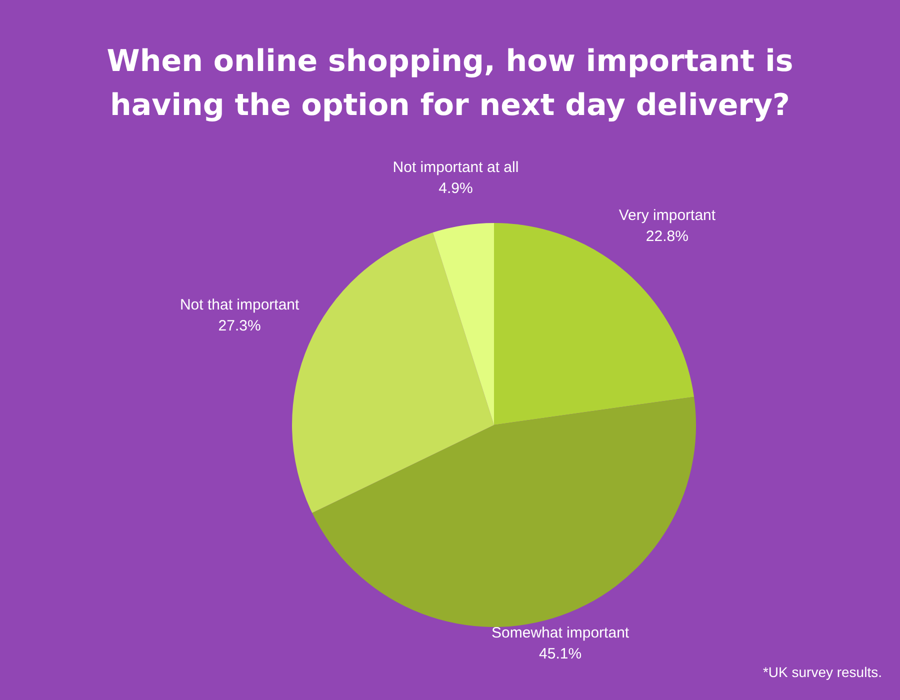 The height and width of the screenshot is (700, 900). Describe the element at coordinates (560, 653) in the screenshot. I see `data-label: 45.1%` at that location.